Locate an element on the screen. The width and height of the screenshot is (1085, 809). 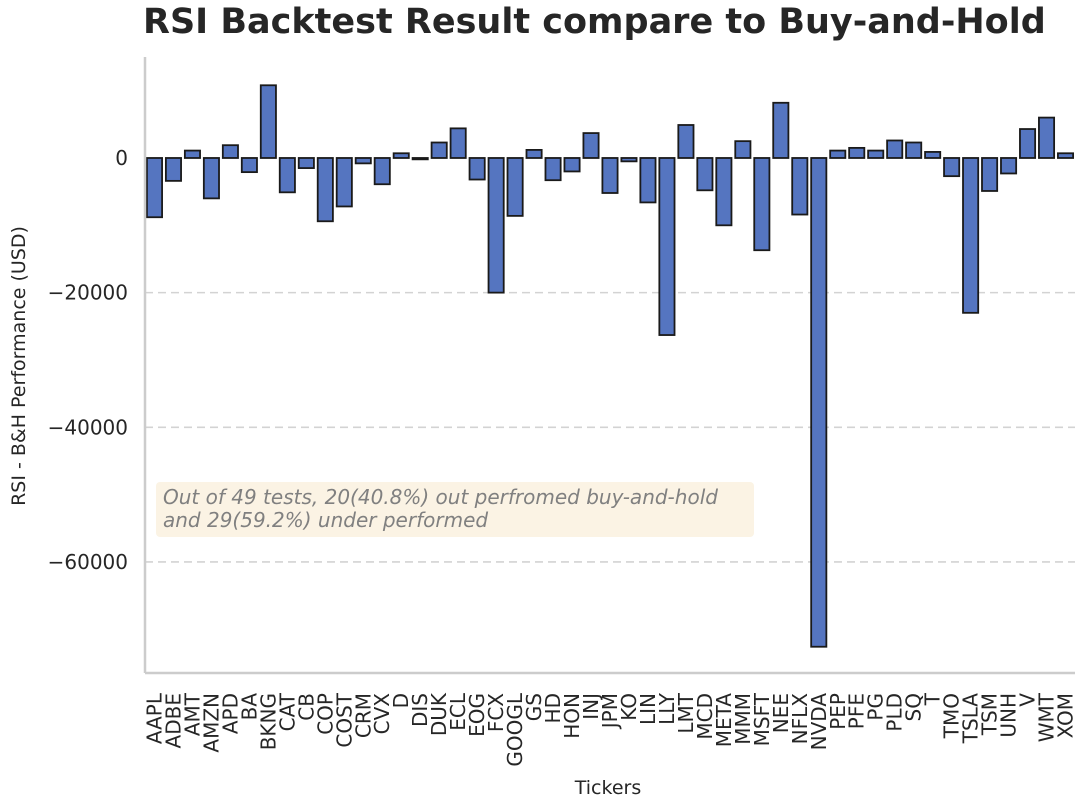
x-tick-label: LIN is located at coordinates (648, 709).